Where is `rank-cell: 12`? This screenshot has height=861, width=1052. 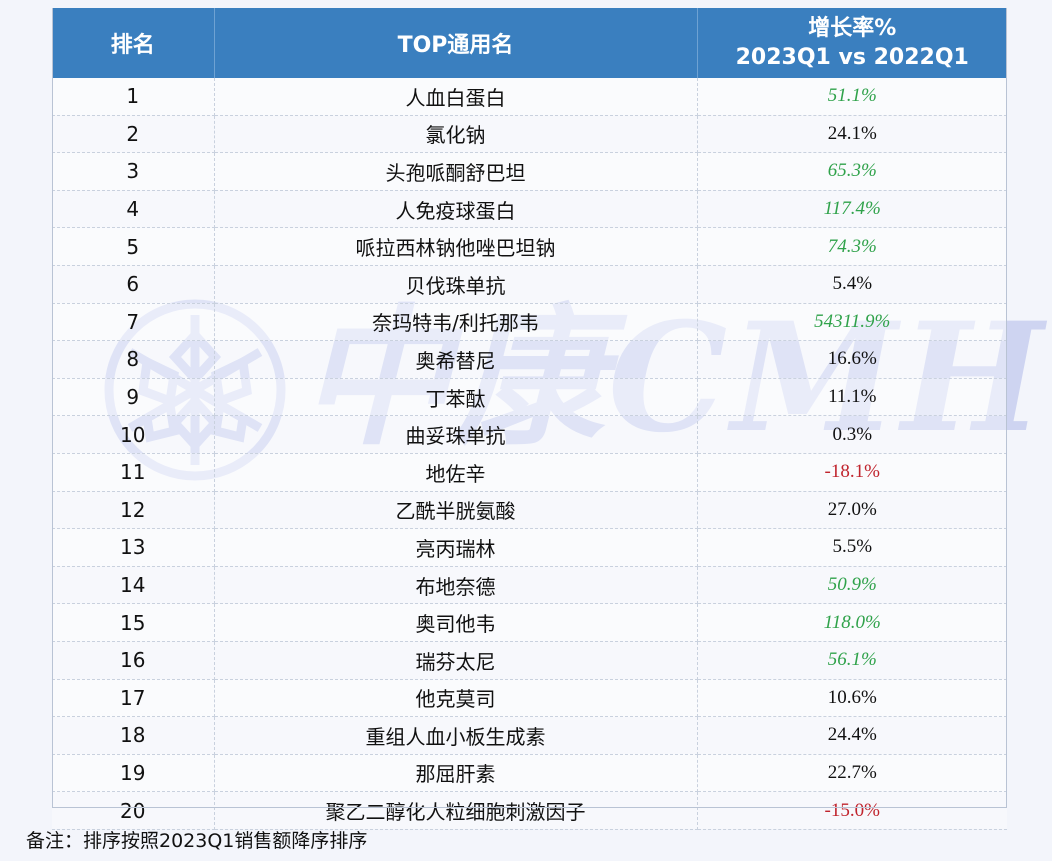 rank-cell: 12 is located at coordinates (133, 510).